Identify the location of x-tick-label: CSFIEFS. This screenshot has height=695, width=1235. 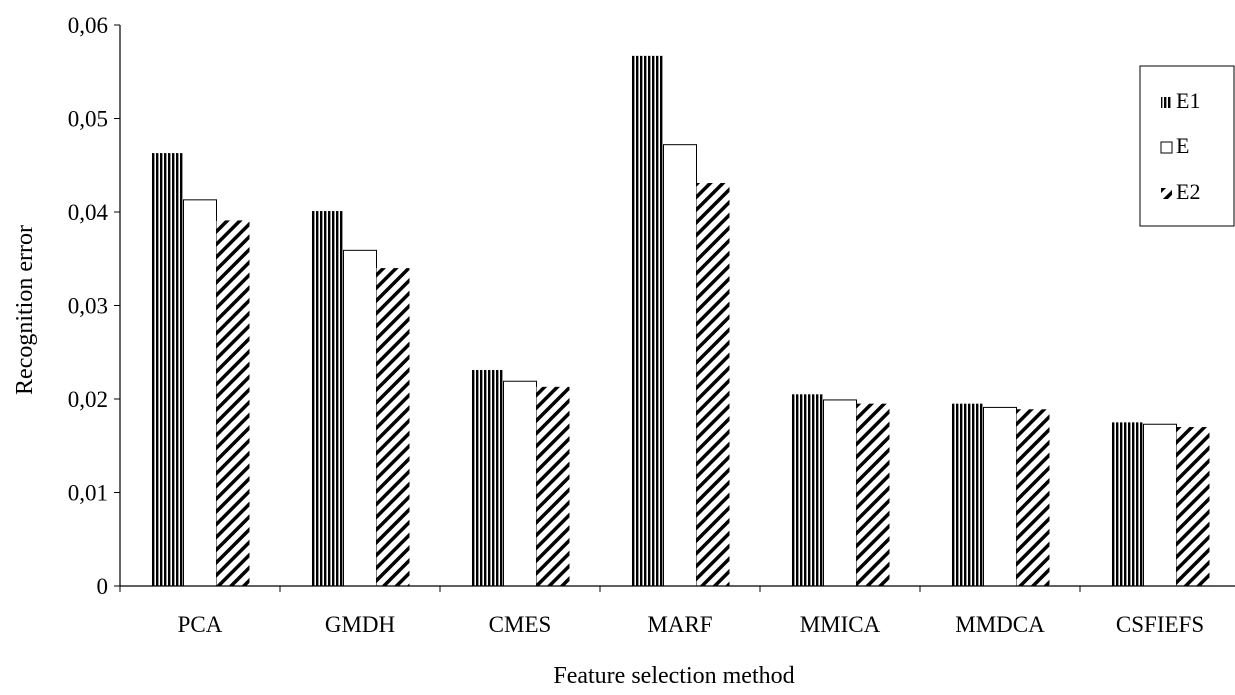
(1160, 624).